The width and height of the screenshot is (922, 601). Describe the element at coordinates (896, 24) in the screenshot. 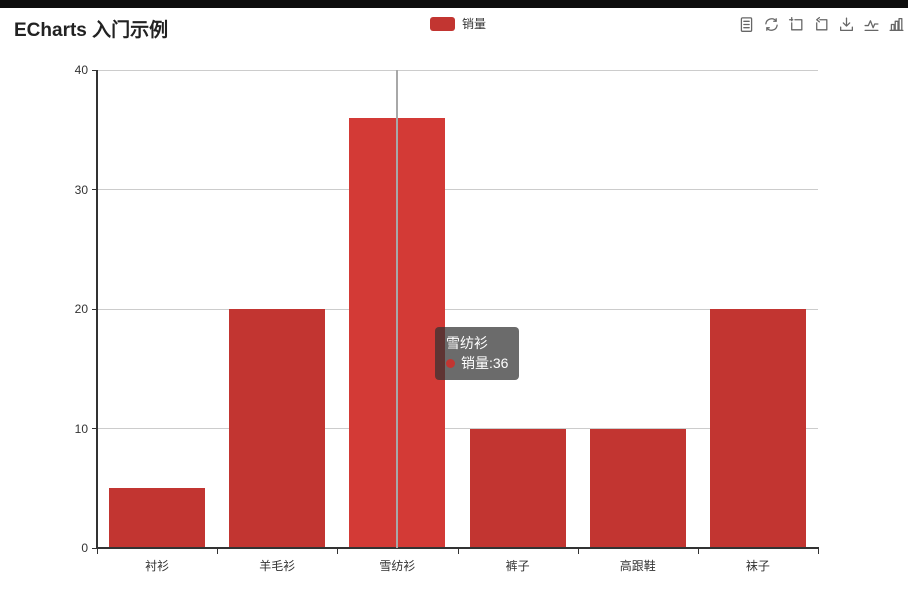

I see `switch-to-bar-icon` at that location.